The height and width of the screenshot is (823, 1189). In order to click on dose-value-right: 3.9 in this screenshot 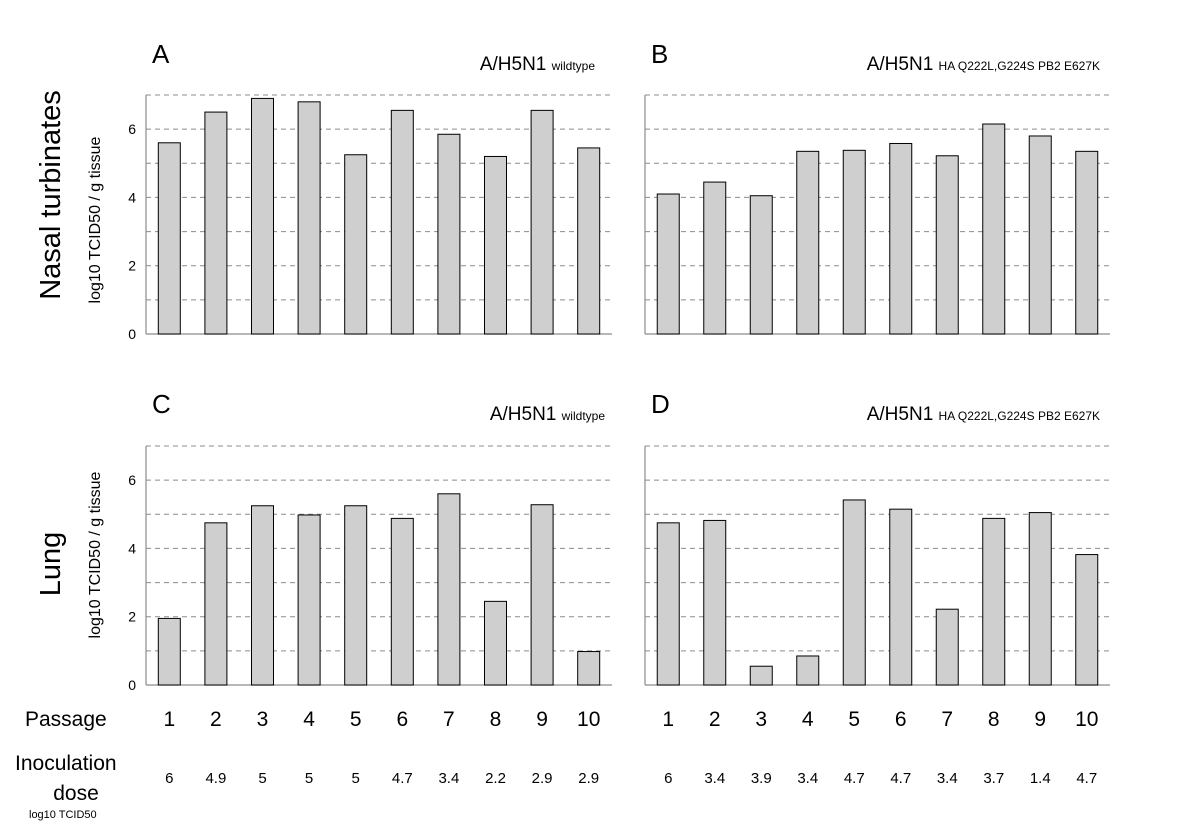, I will do `click(761, 778)`.